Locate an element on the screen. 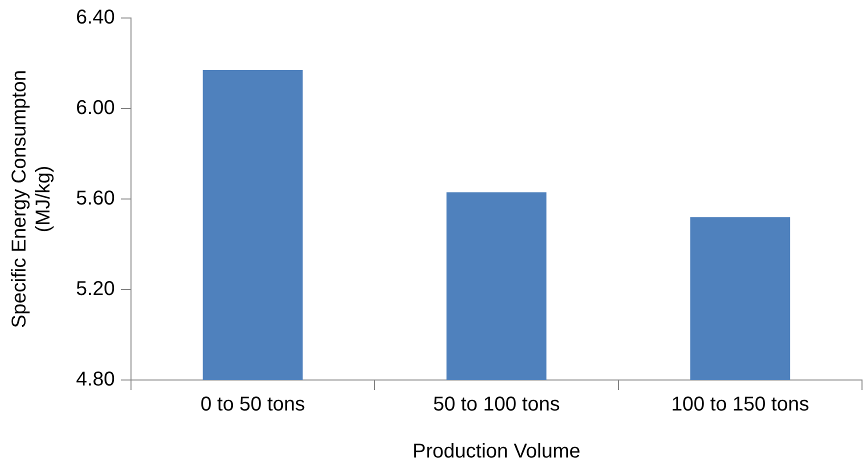 The height and width of the screenshot is (472, 868). x-tick-label: 50 to 100 tons is located at coordinates (496, 405).